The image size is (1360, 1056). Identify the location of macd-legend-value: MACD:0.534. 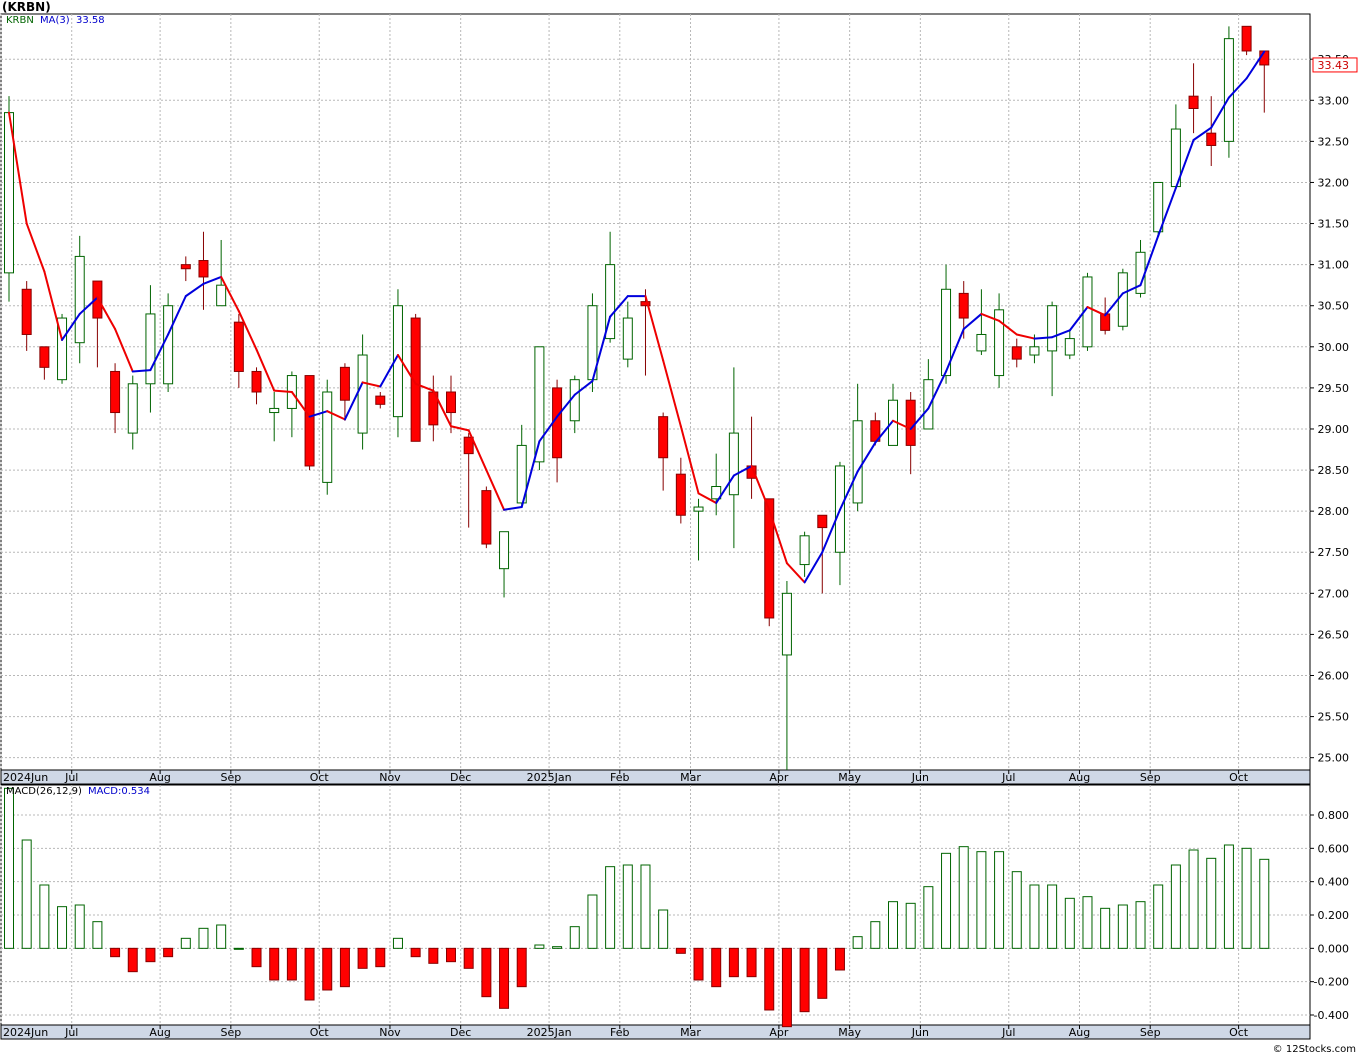
(119, 791).